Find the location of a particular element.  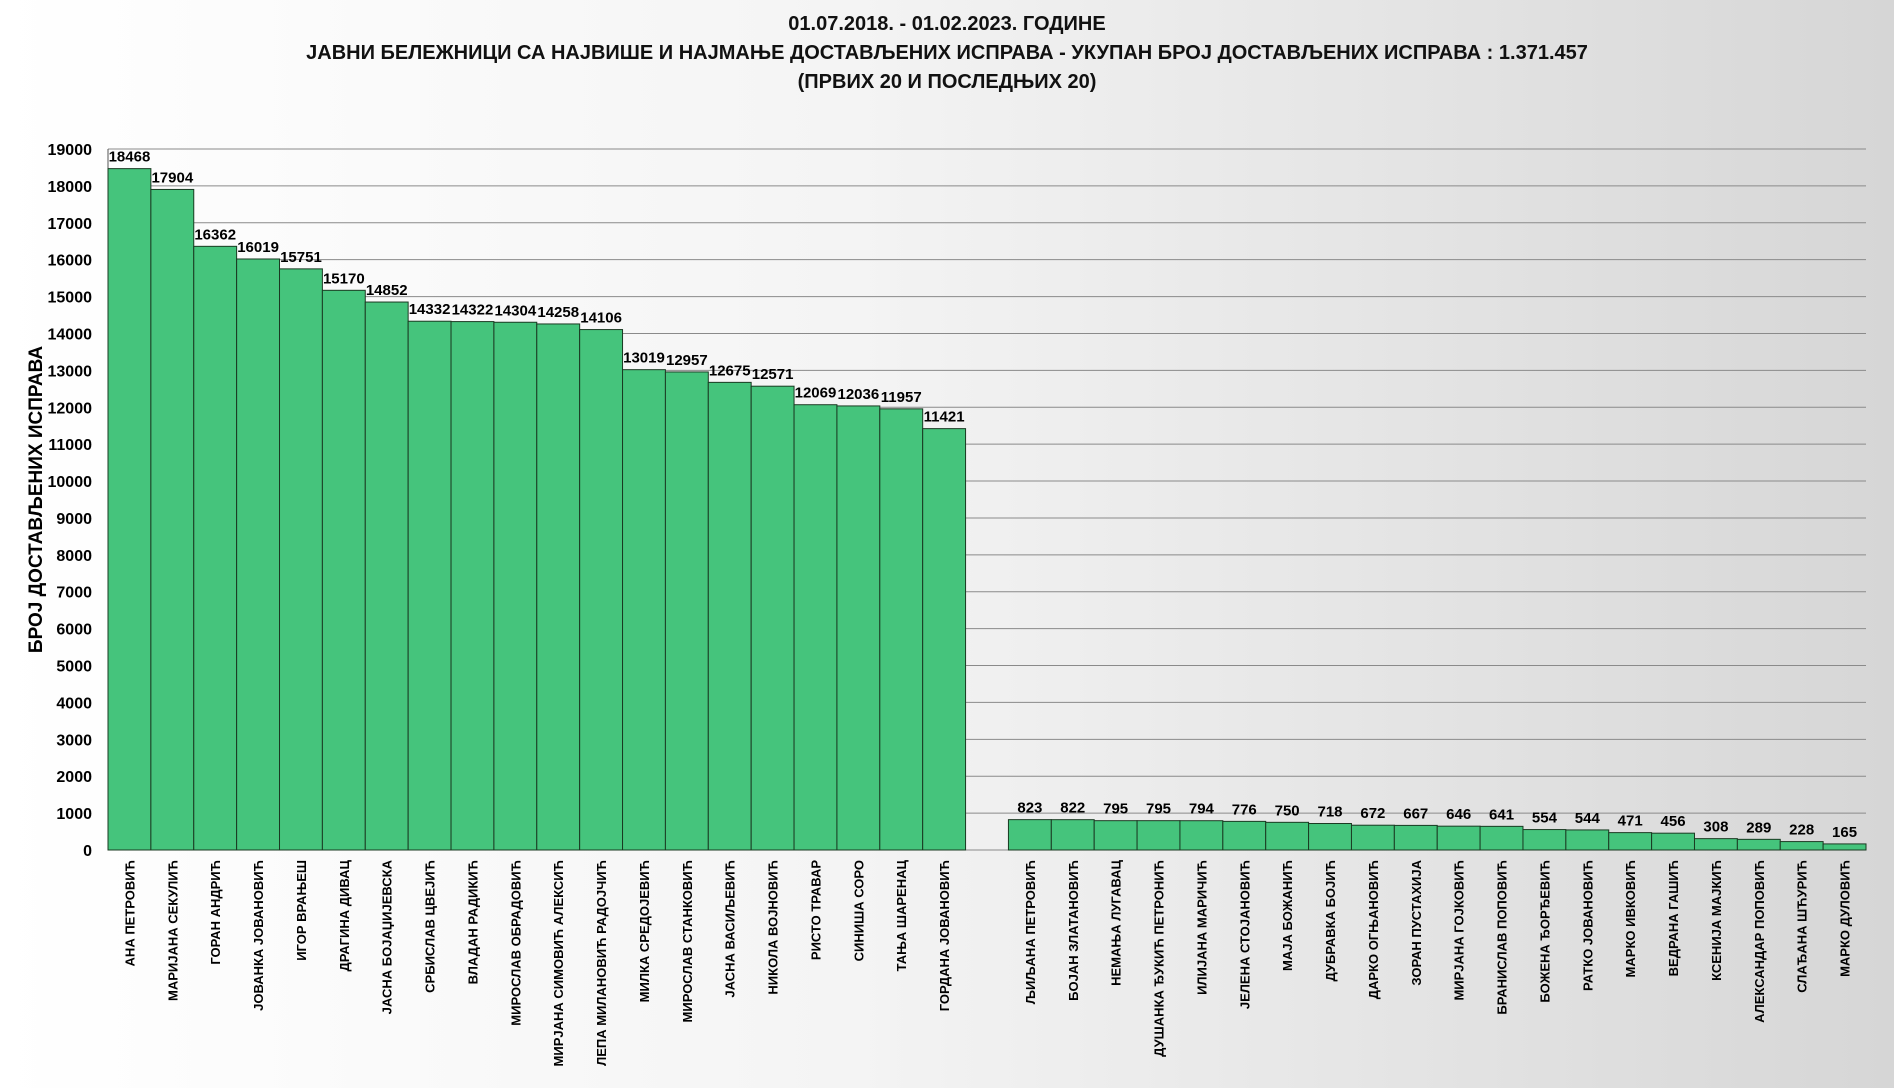

x-category-label: МИРЈАНА СИМОВИЋ АЛЕКСИЋ is located at coordinates (558, 963).